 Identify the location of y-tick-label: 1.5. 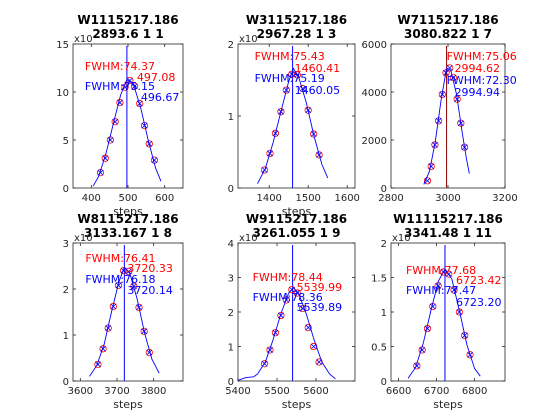
(379, 279).